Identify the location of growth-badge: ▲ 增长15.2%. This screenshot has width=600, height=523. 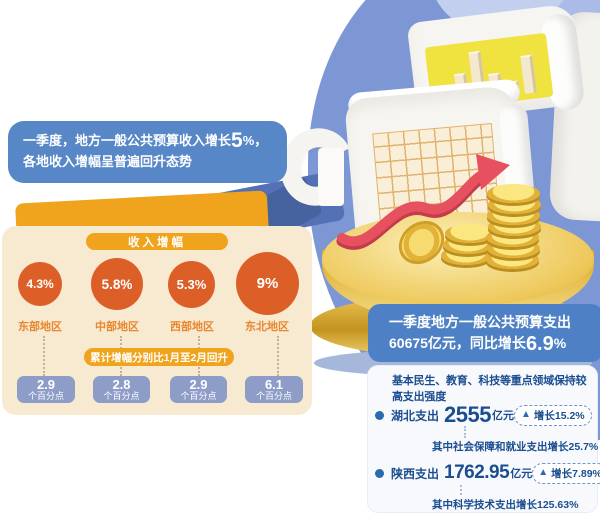
(552, 415).